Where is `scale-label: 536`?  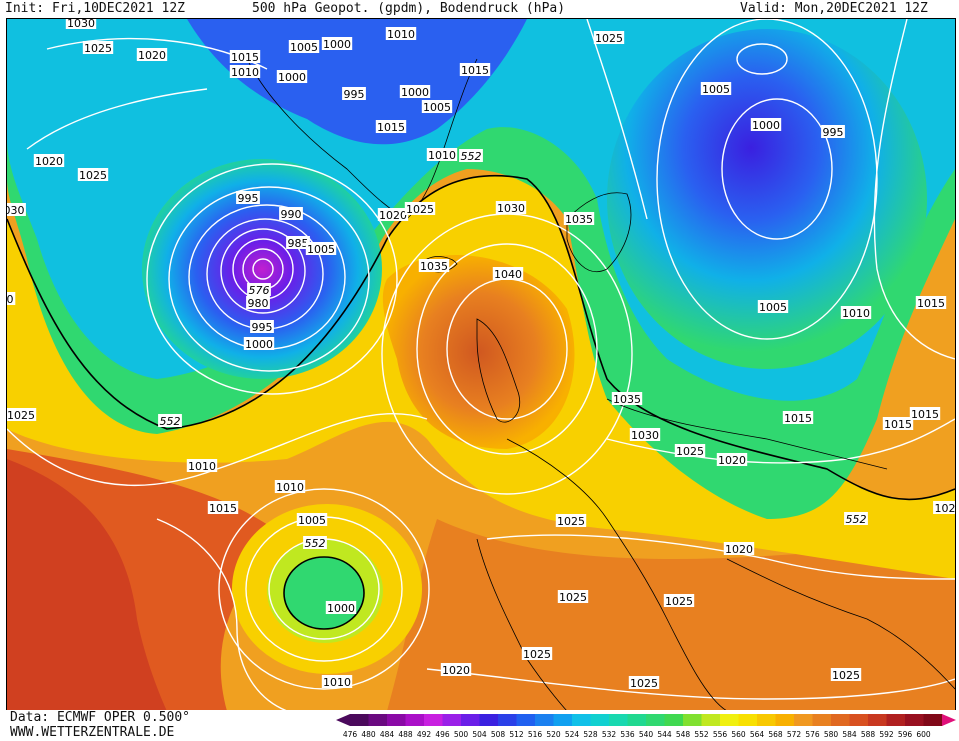
scale-label: 536 is located at coordinates (627, 734).